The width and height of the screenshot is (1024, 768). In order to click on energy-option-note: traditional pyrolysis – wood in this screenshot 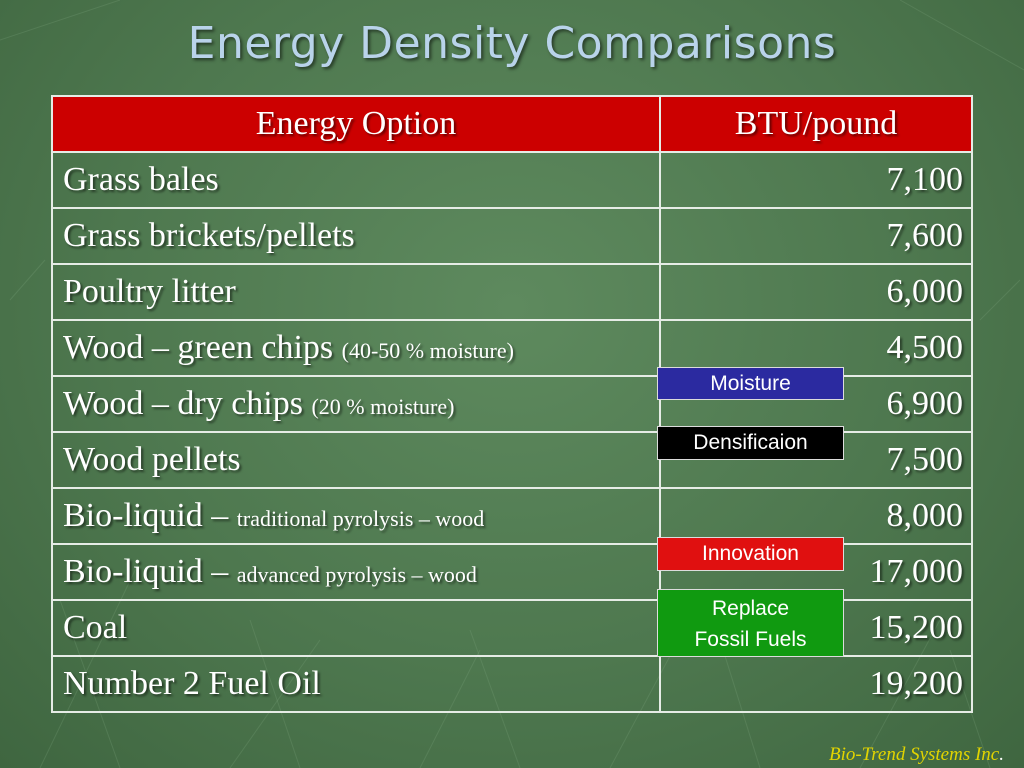, I will do `click(360, 518)`.